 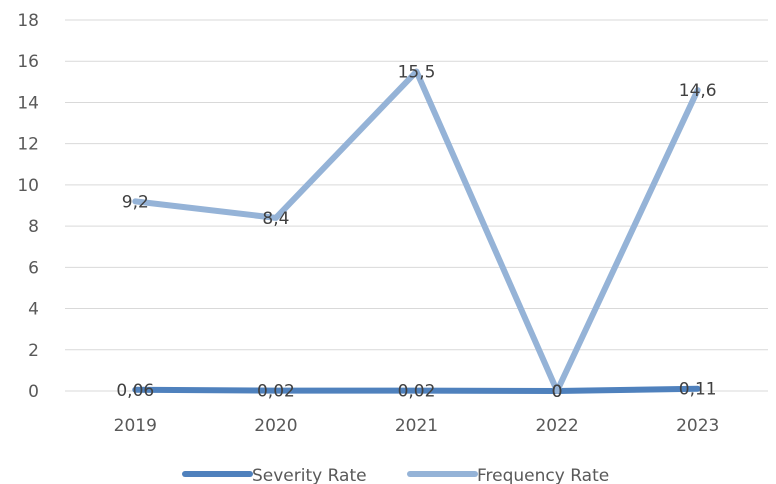 What do you see at coordinates (33, 310) in the screenshot?
I see `y-tick-label: 4` at bounding box center [33, 310].